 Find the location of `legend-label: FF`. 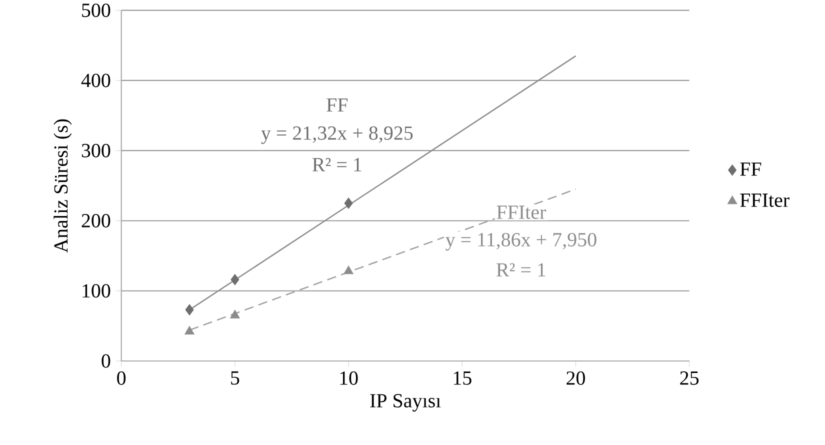

legend-label: FF is located at coordinates (751, 169).